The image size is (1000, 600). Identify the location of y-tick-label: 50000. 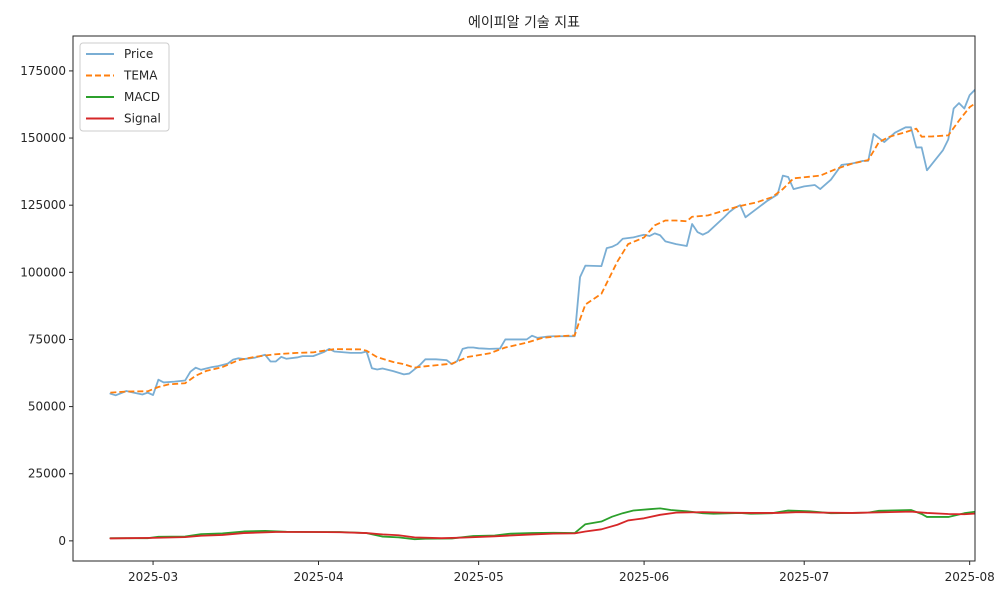
(47, 407).